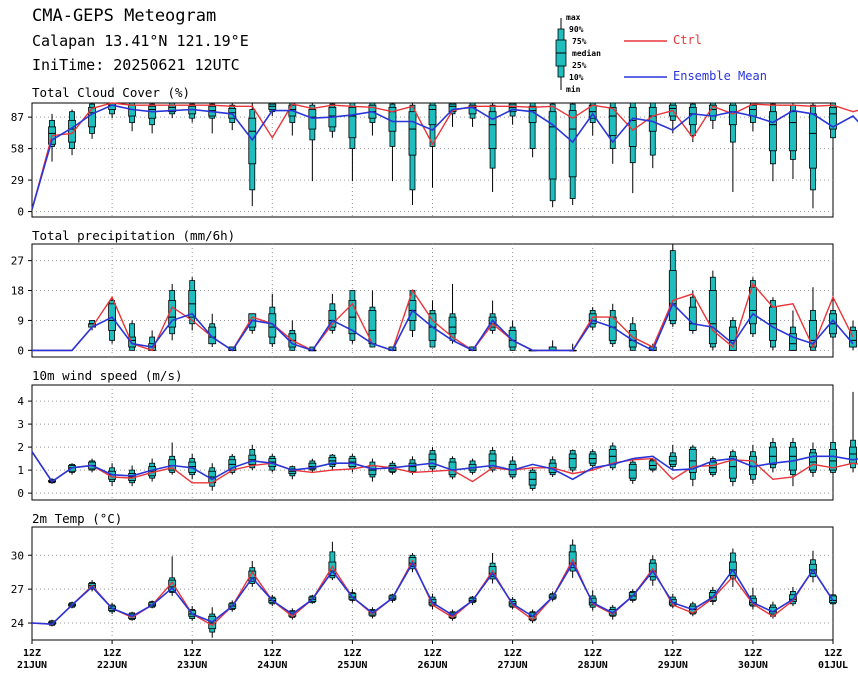 The height and width of the screenshot is (680, 858). What do you see at coordinates (20, 424) in the screenshot?
I see `y-tick-label: 3` at bounding box center [20, 424].